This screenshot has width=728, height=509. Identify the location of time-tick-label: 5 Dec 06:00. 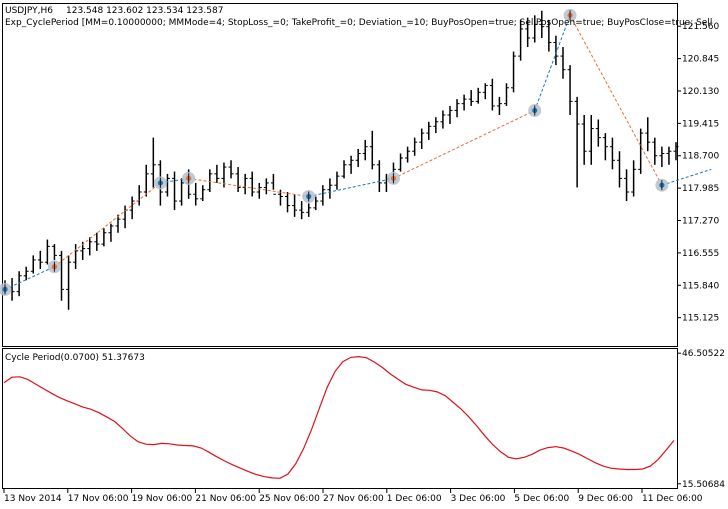
(541, 499).